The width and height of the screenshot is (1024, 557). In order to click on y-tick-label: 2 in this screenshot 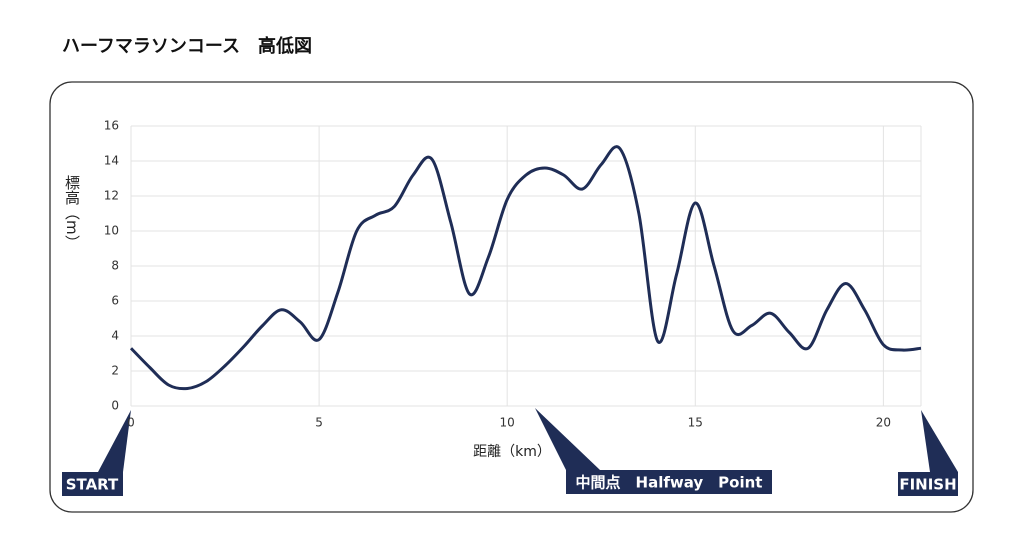, I will do `click(115, 371)`.